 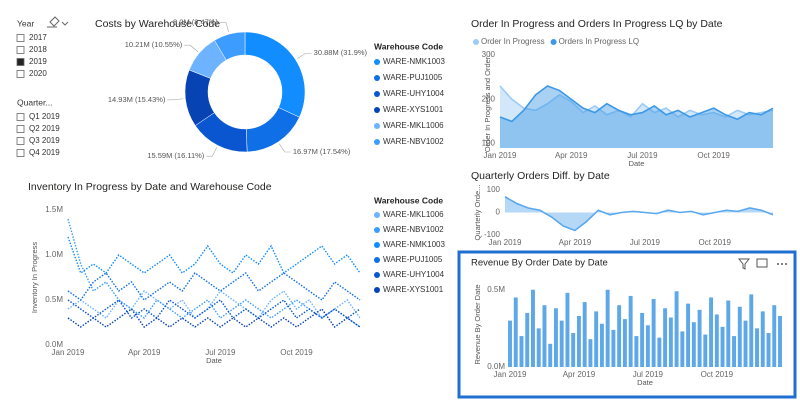 I want to click on slicer-item: 2020, so click(x=38, y=73).